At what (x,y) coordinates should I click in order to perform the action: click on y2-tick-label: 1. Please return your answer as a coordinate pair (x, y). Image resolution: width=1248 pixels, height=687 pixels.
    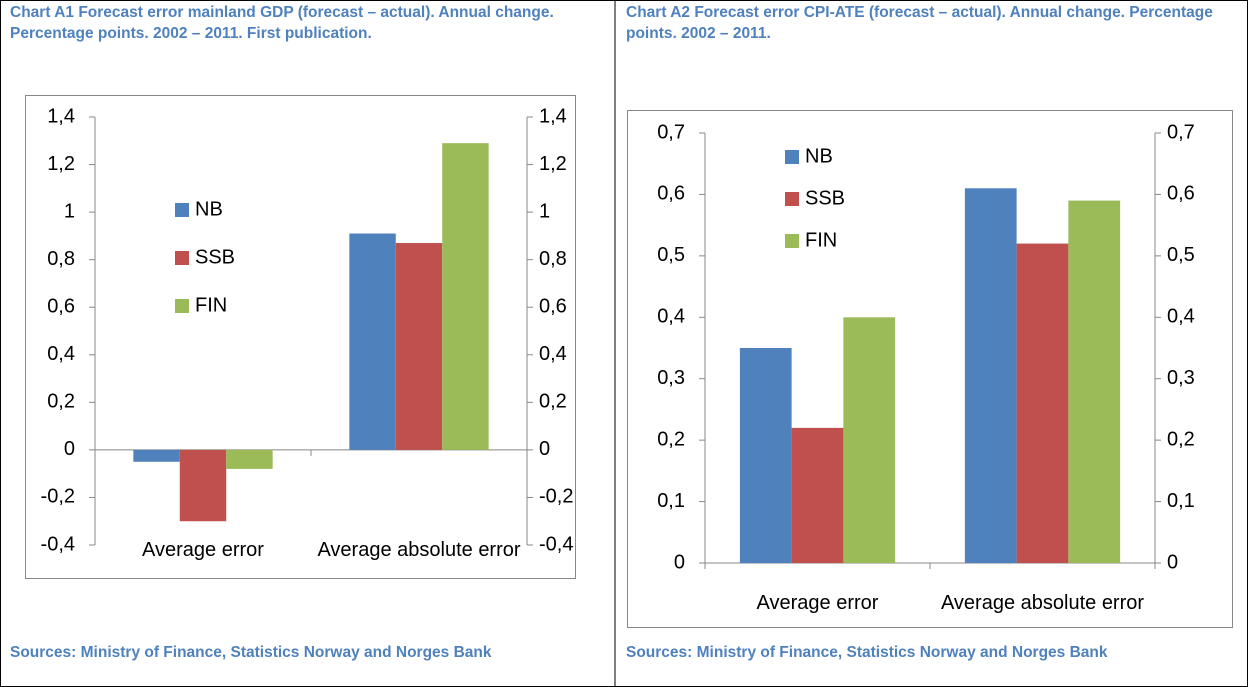
    Looking at the image, I should click on (544, 211).